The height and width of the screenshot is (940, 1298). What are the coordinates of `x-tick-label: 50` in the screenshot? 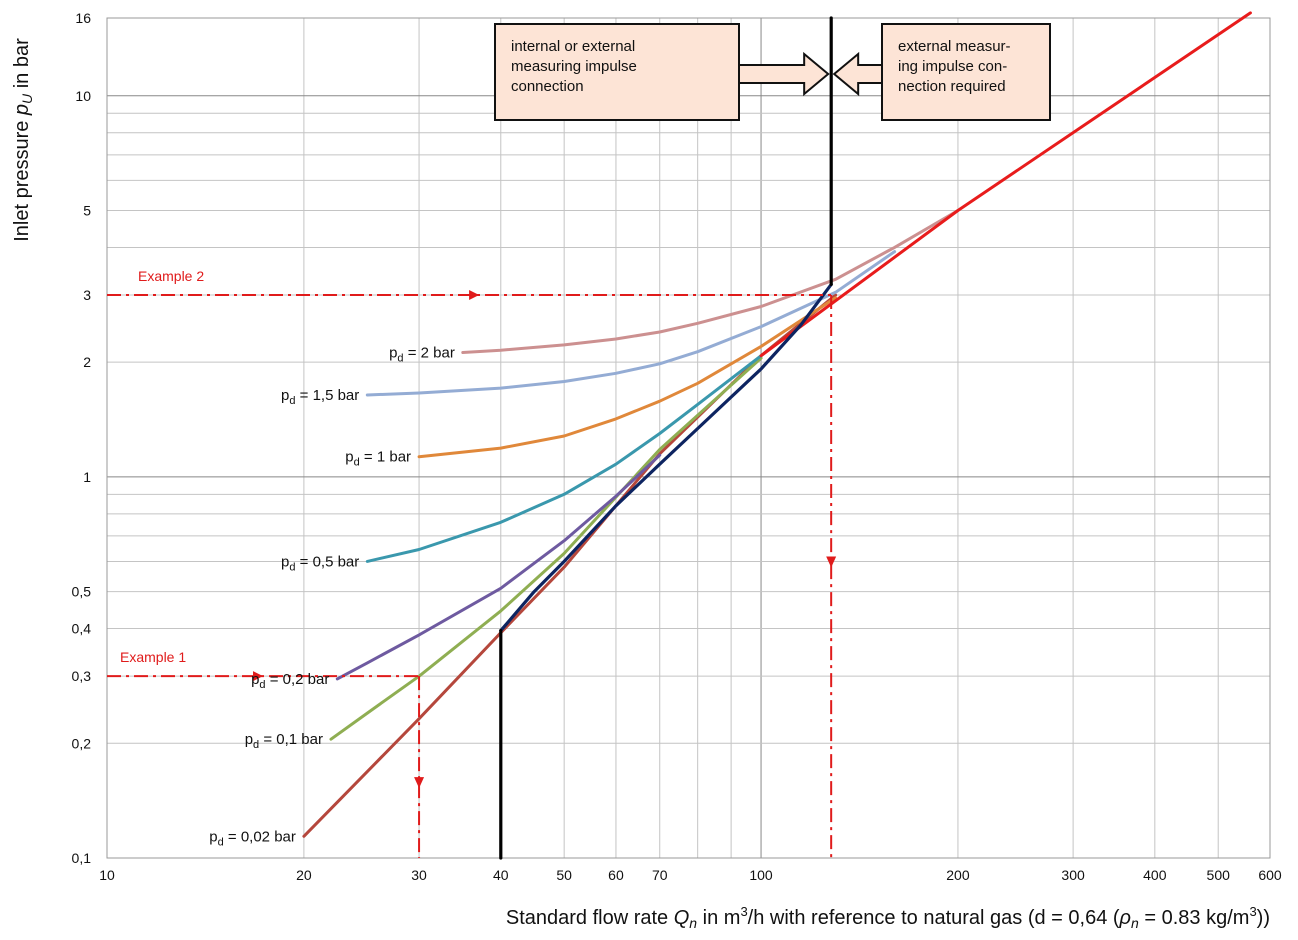 It's located at (564, 875).